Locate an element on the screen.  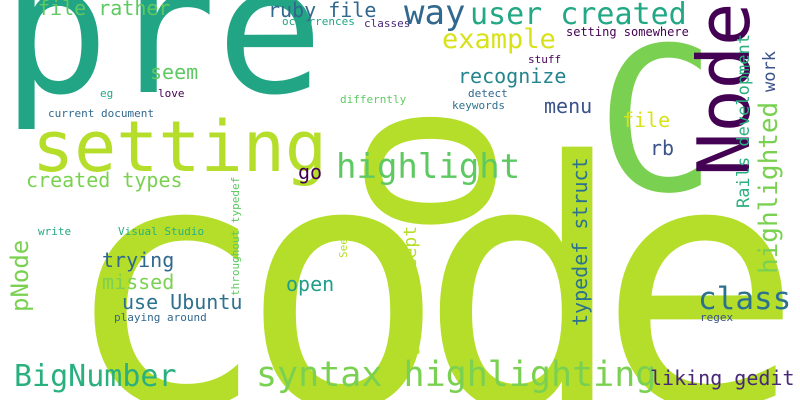
word-visual-studio: Visual Studio is located at coordinates (161, 231).